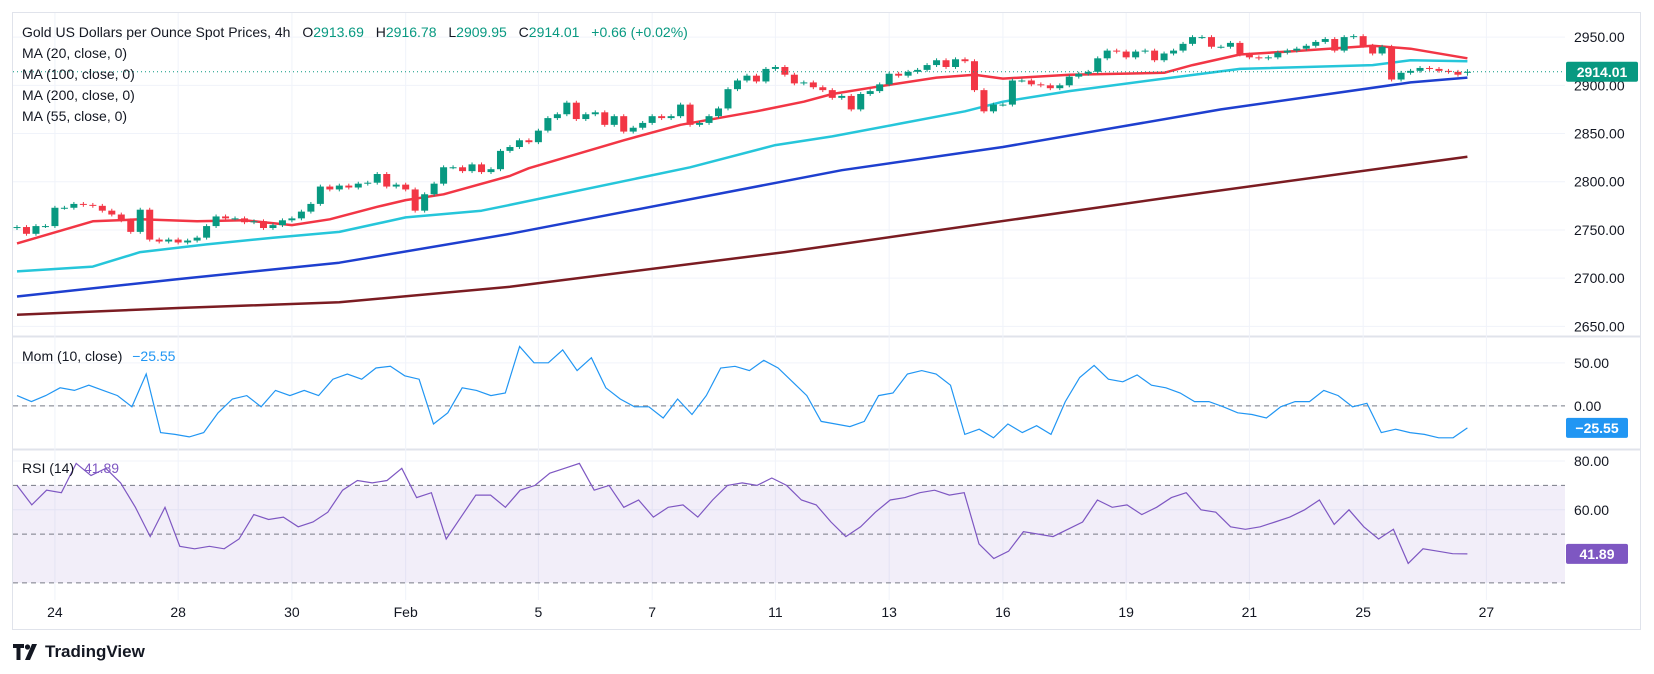 Image resolution: width=1654 pixels, height=674 pixels. I want to click on open-value: 2913.69, so click(338, 32).